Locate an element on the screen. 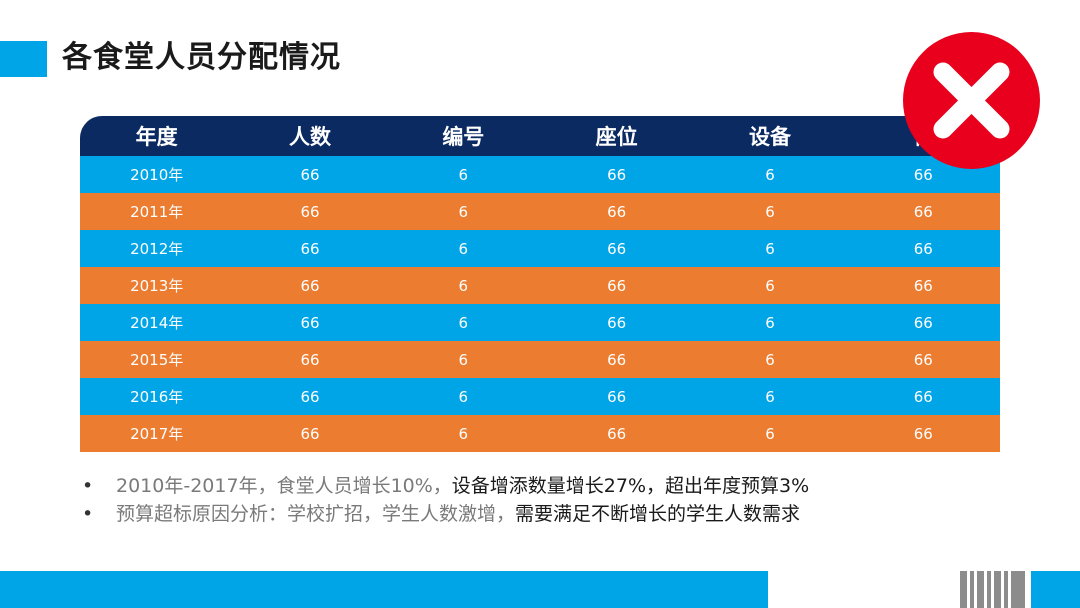 This screenshot has height=608, width=1080. table-header-row: 年度 人数 编号 座位 设备 合 is located at coordinates (540, 136).